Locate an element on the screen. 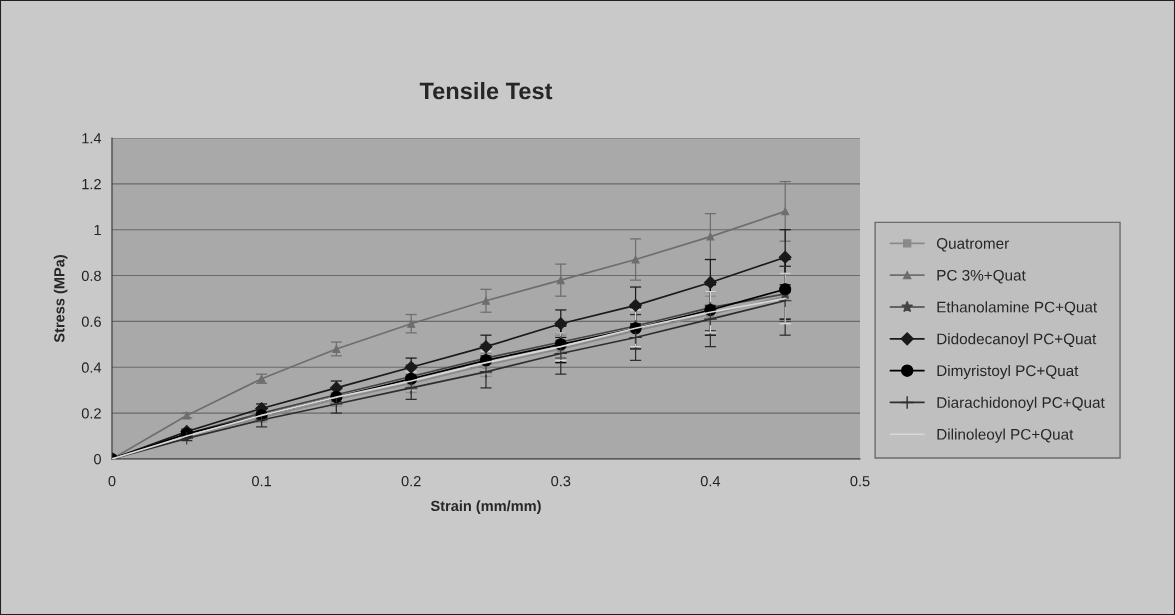 The width and height of the screenshot is (1175, 615). y-tick-label: 1.4 is located at coordinates (92, 138).